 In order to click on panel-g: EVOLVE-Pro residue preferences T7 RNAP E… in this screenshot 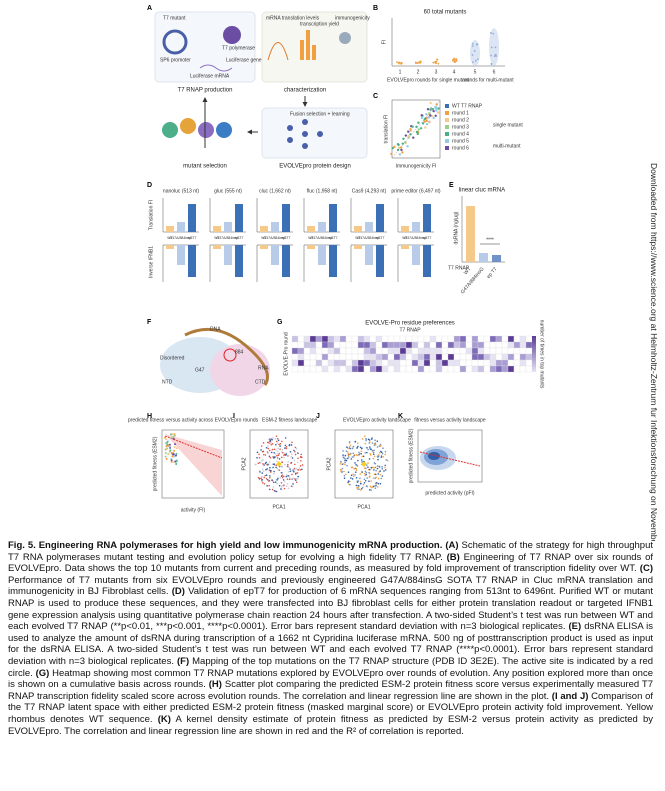, I will do `click(413, 354)`.